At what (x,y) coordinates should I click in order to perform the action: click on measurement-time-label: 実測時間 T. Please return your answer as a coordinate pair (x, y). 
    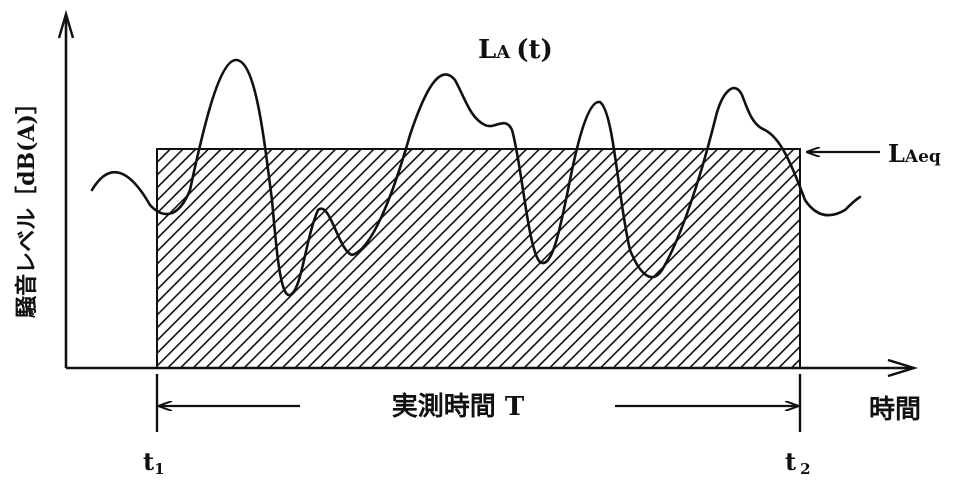
    Looking at the image, I should click on (458, 406).